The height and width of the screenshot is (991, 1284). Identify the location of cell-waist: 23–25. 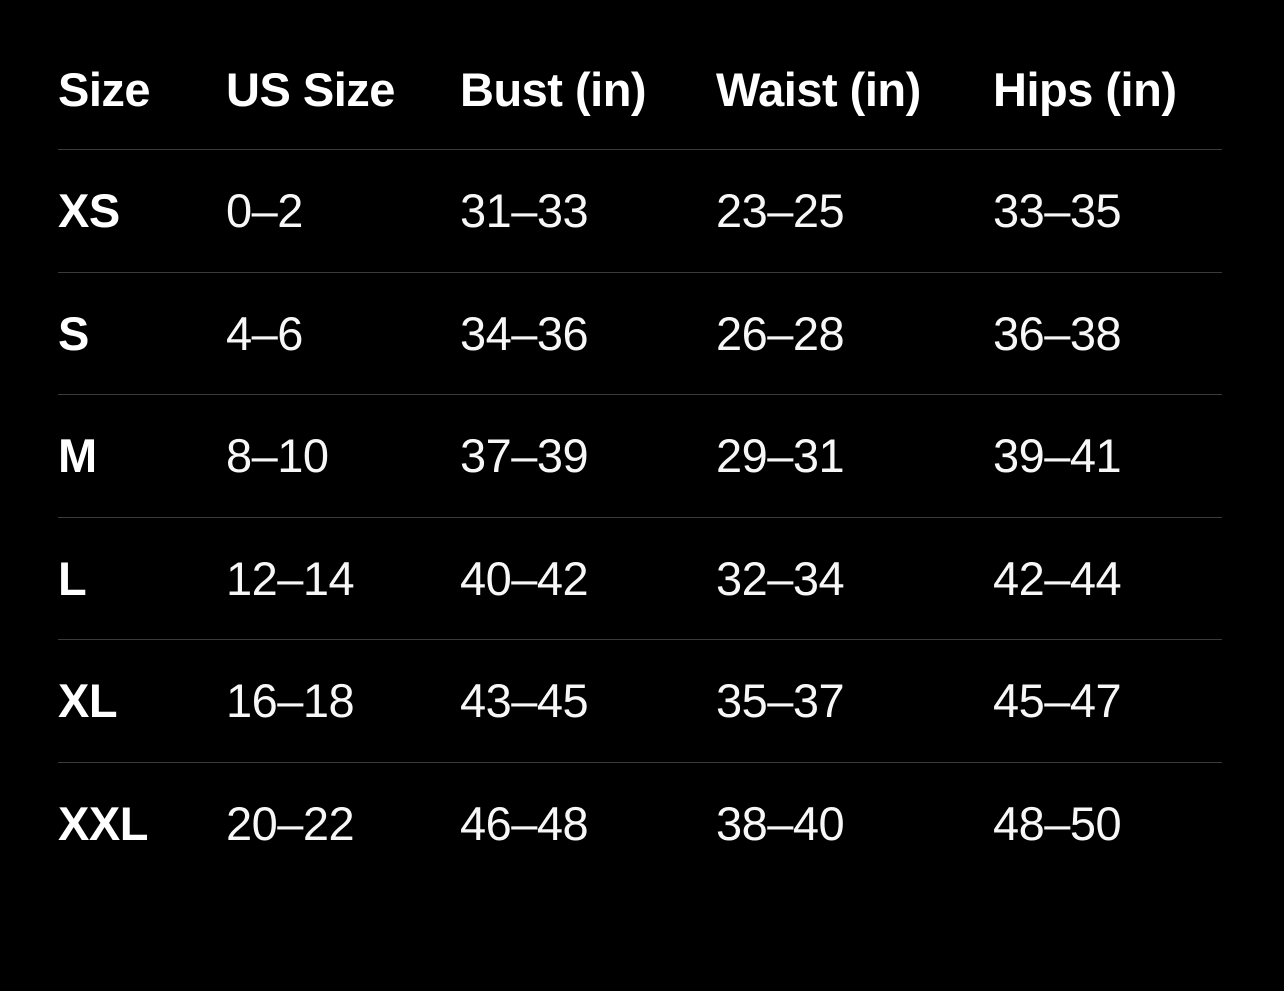
(780, 211).